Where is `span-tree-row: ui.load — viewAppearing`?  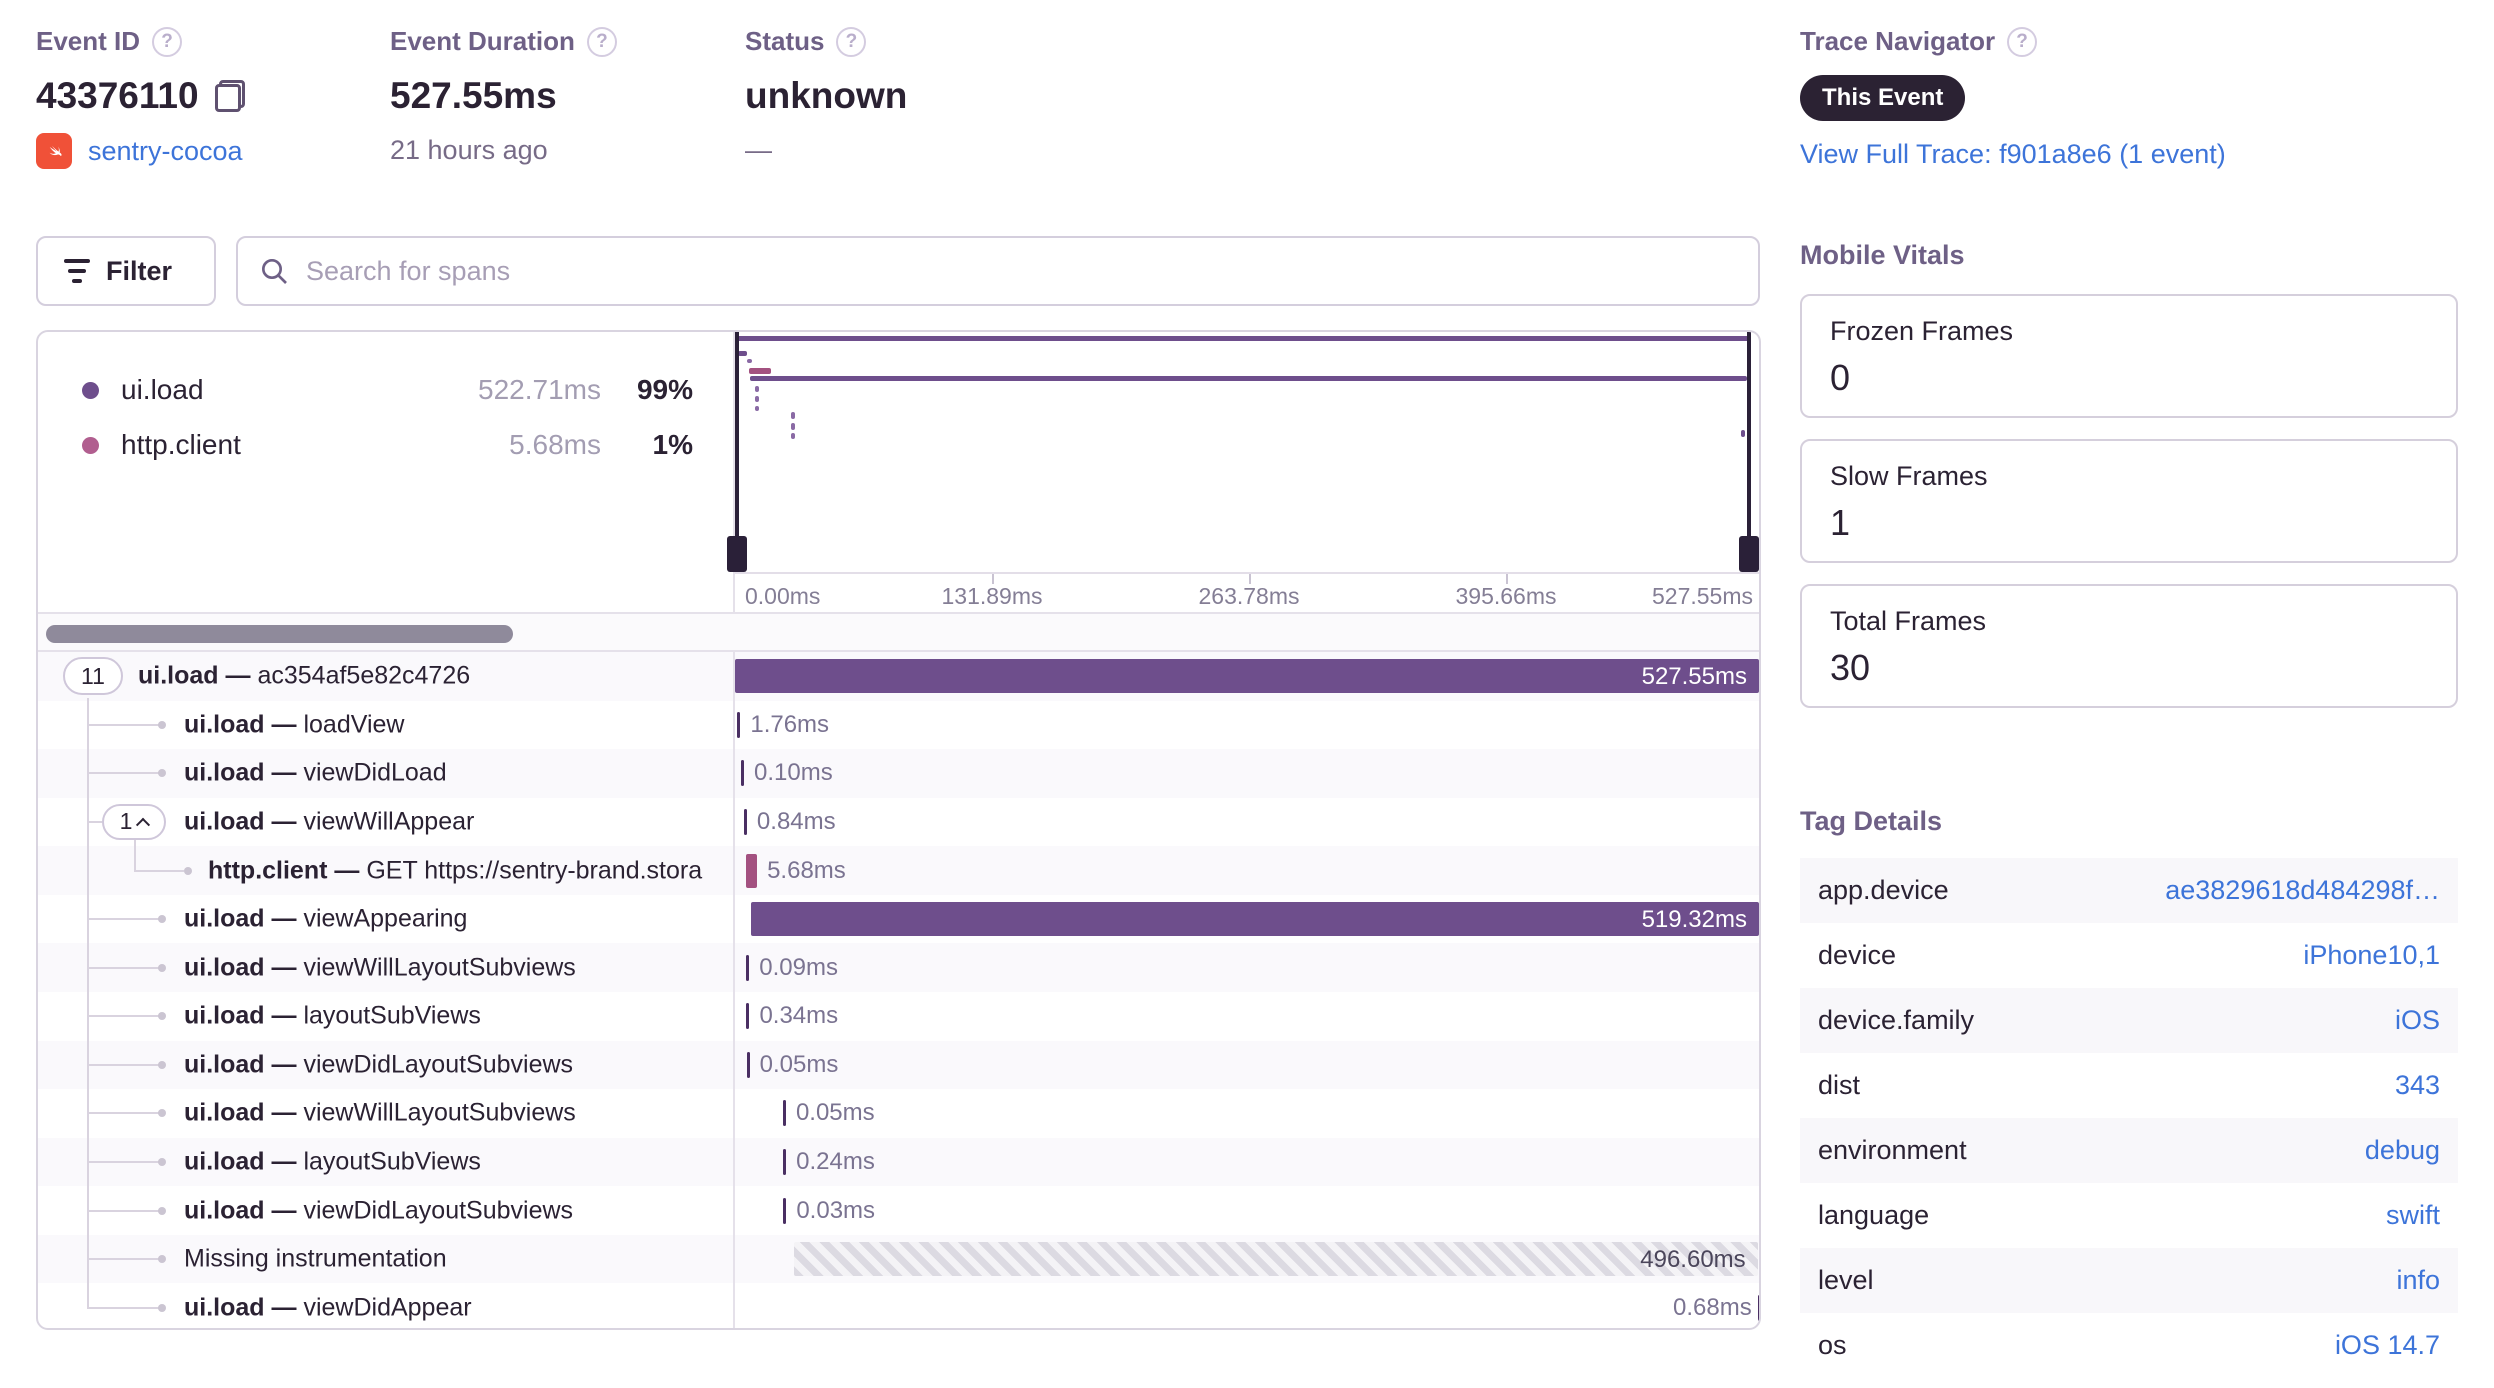 span-tree-row: ui.load — viewAppearing is located at coordinates (385, 919).